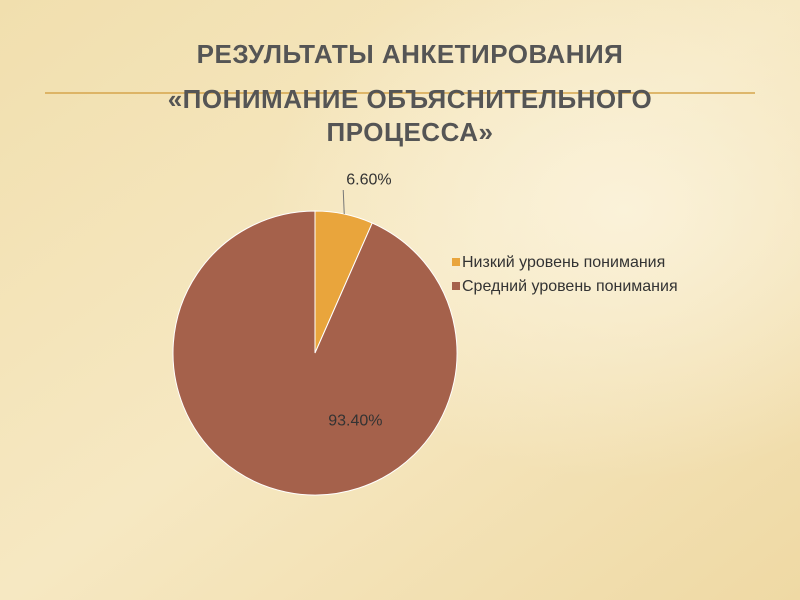 The height and width of the screenshot is (600, 800). I want to click on title-line: РЕЗУЛЬТАТЫ АНКЕТИРОВАНИЯ, so click(410, 54).